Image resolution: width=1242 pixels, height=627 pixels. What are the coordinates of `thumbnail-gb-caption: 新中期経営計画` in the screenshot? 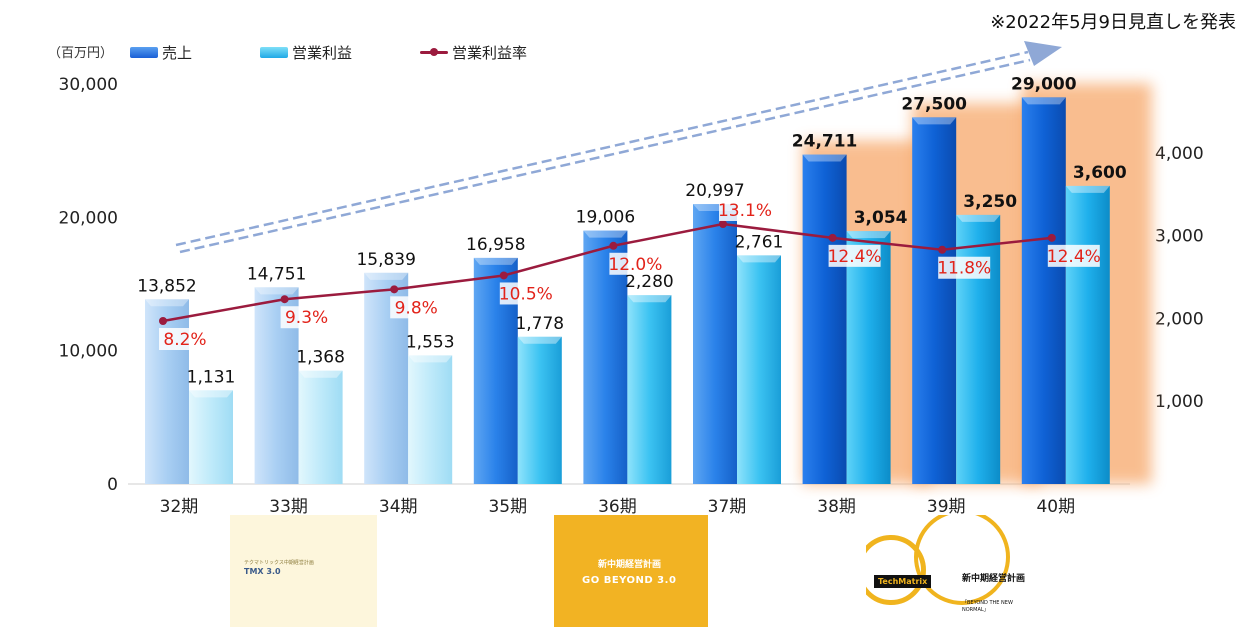 It's located at (630, 565).